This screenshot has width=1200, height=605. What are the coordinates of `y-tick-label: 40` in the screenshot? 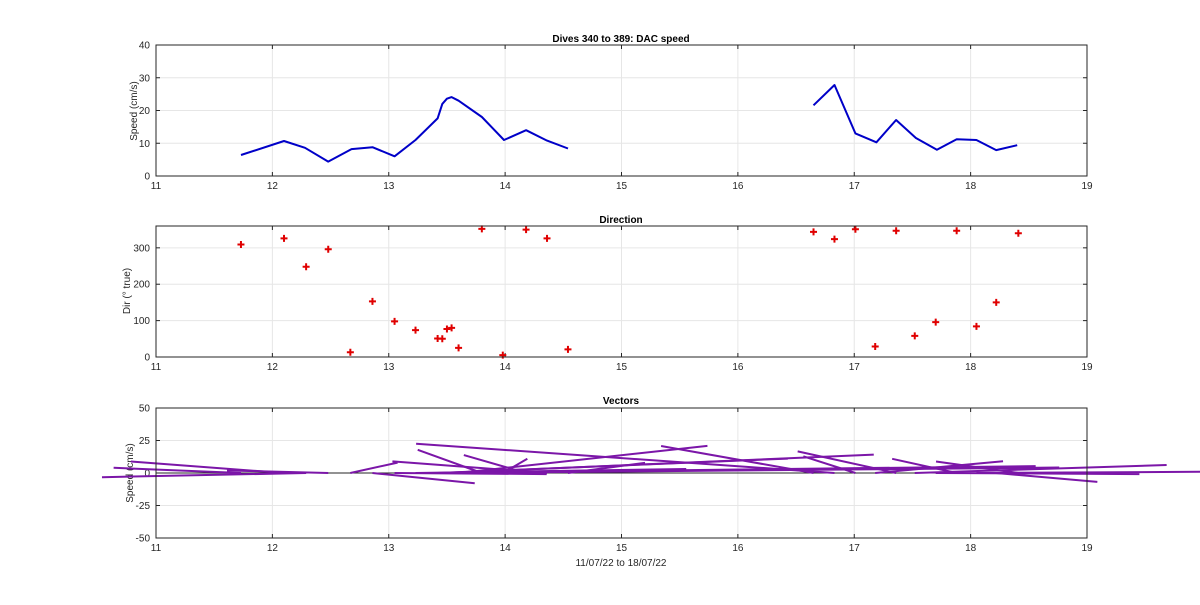 It's located at (145, 46).